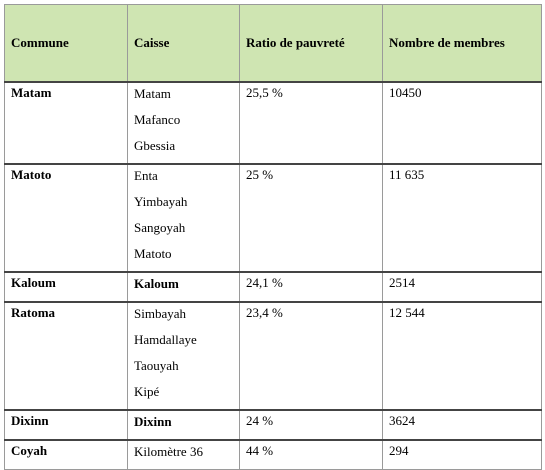 This screenshot has width=545, height=470. Describe the element at coordinates (462, 425) in the screenshot. I see `membres-cell: 3624` at that location.